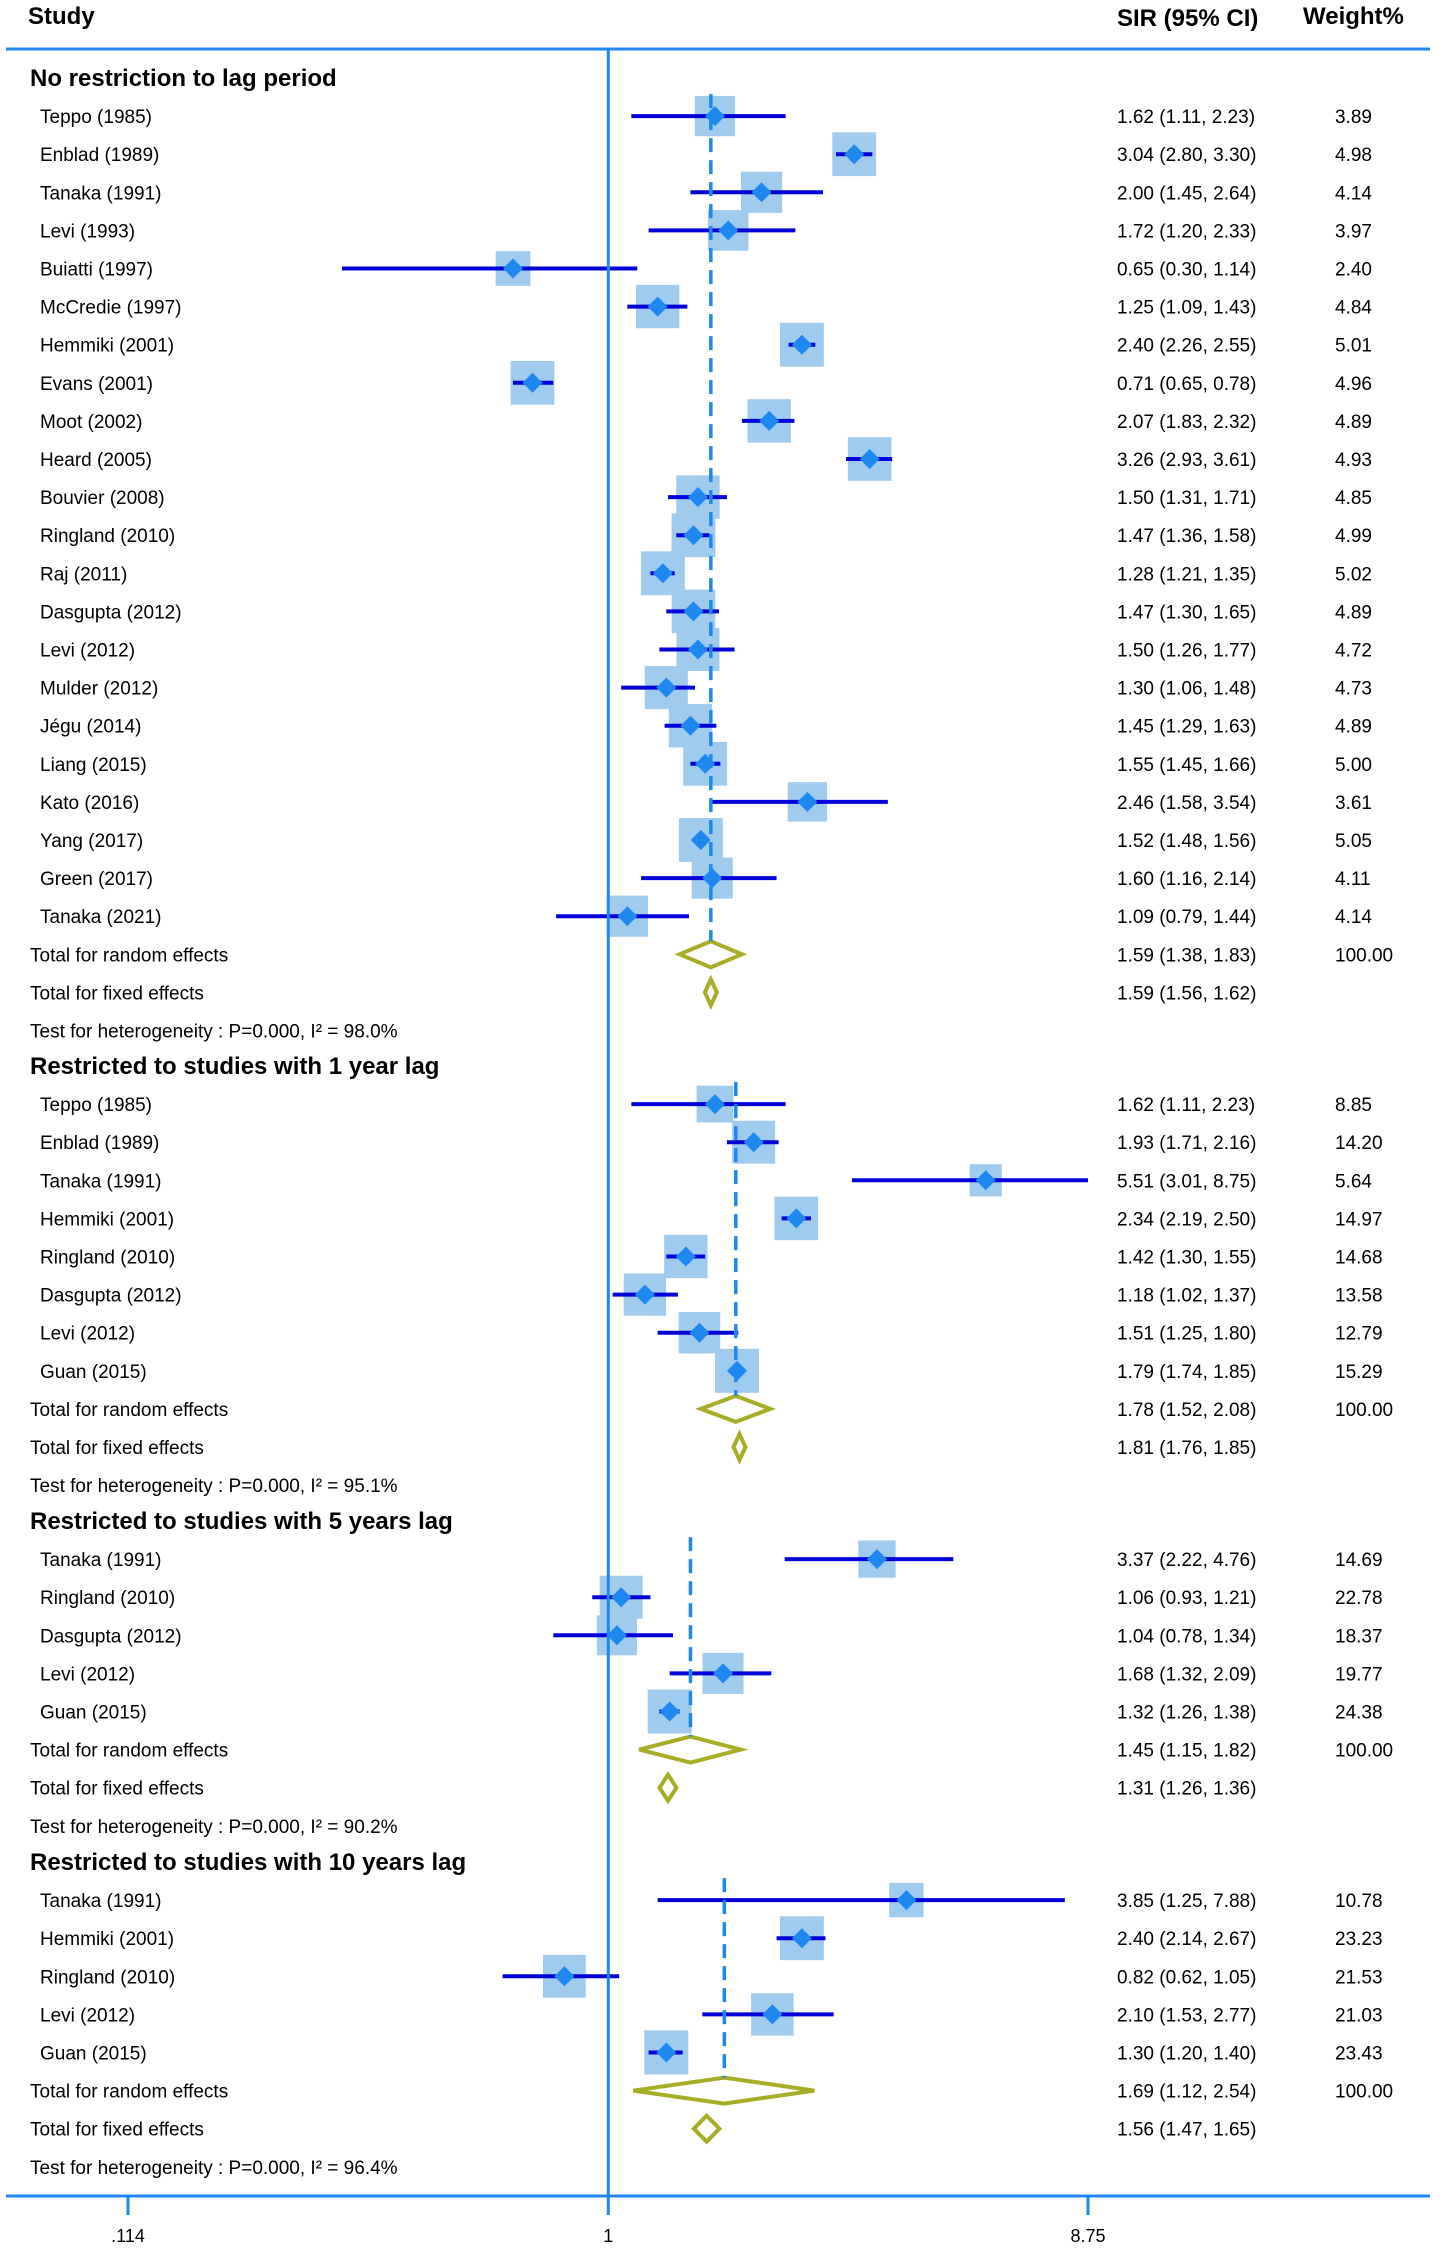 Image resolution: width=1446 pixels, height=2250 pixels. Describe the element at coordinates (1359, 1598) in the screenshot. I see `study-weight: 22.78` at that location.